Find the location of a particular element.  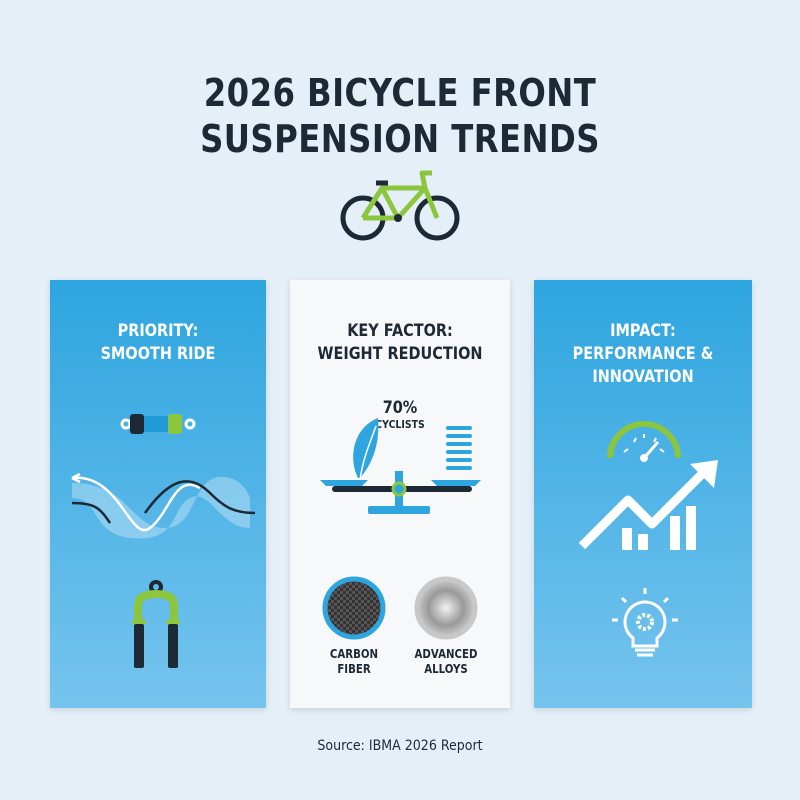

stat-value: 70% is located at coordinates (400, 408).